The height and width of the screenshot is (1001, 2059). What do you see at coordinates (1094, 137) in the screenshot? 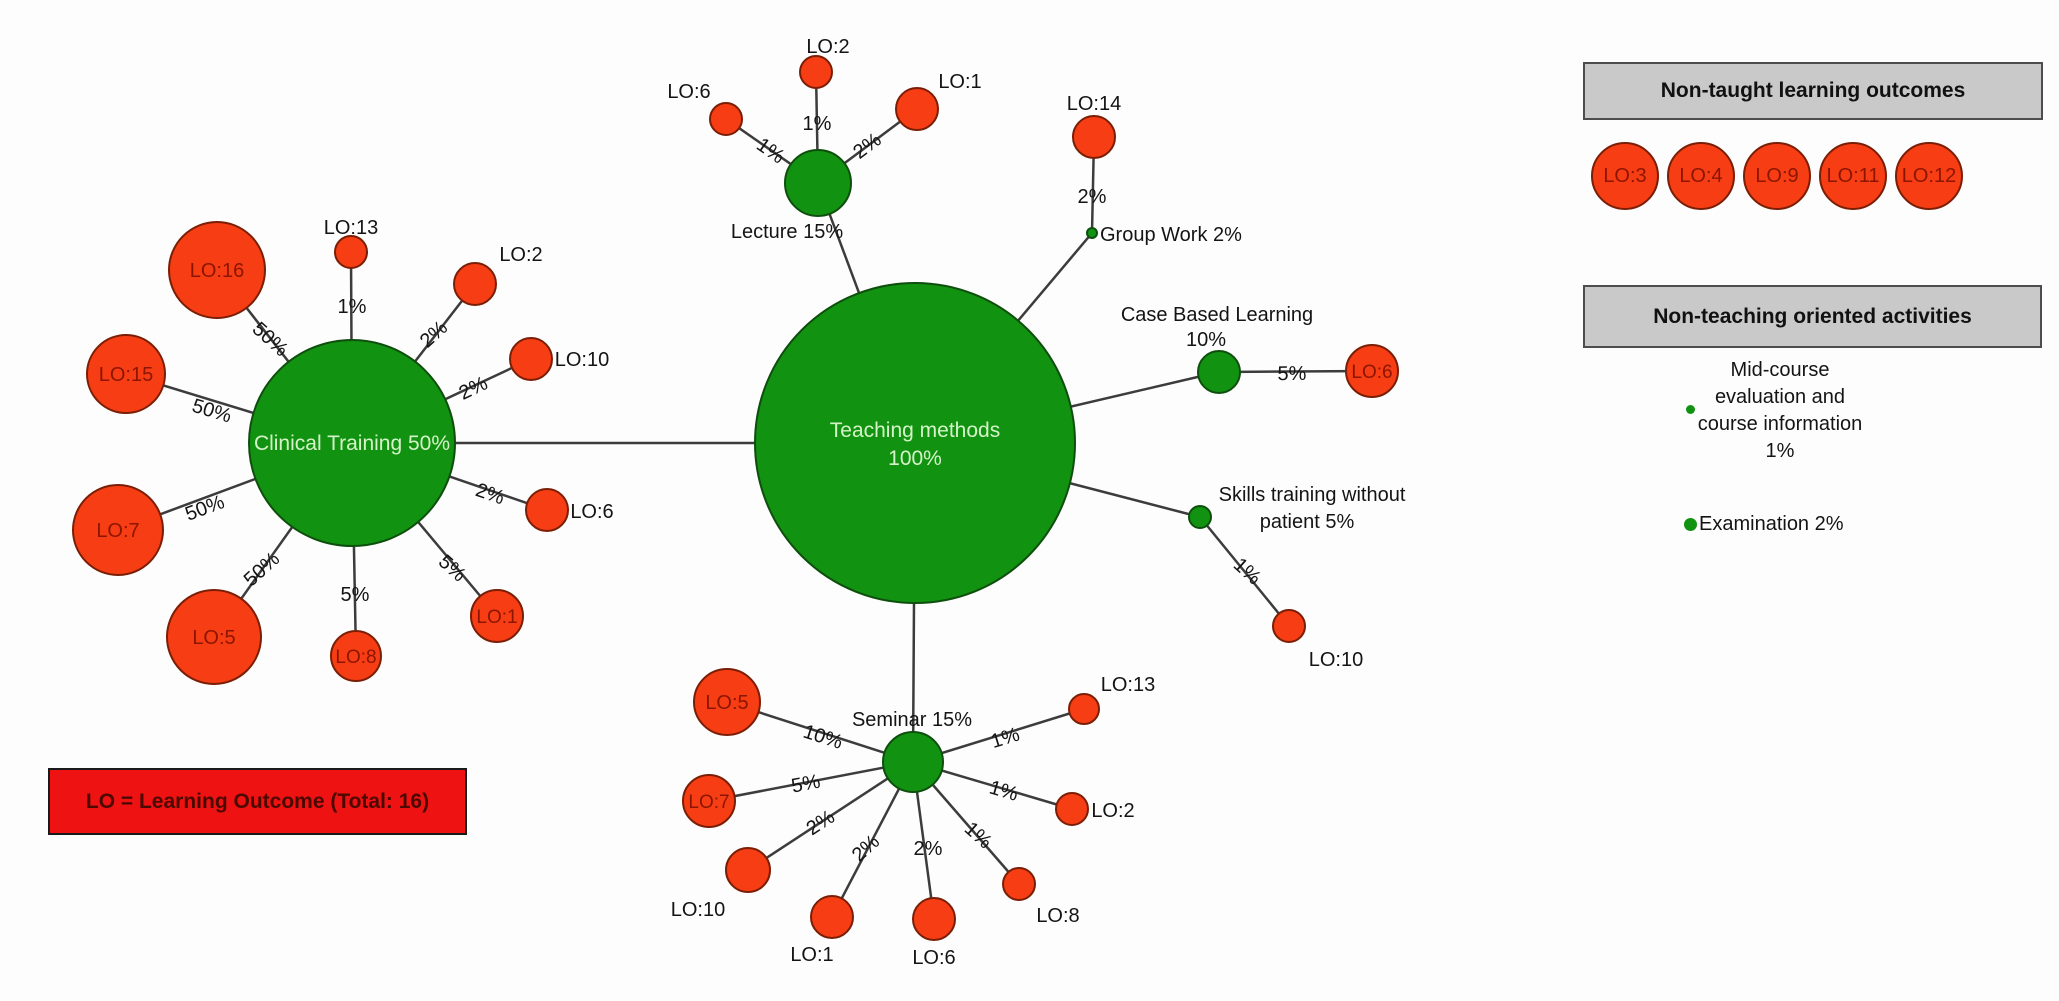
I see `node-gw-lo14` at bounding box center [1094, 137].